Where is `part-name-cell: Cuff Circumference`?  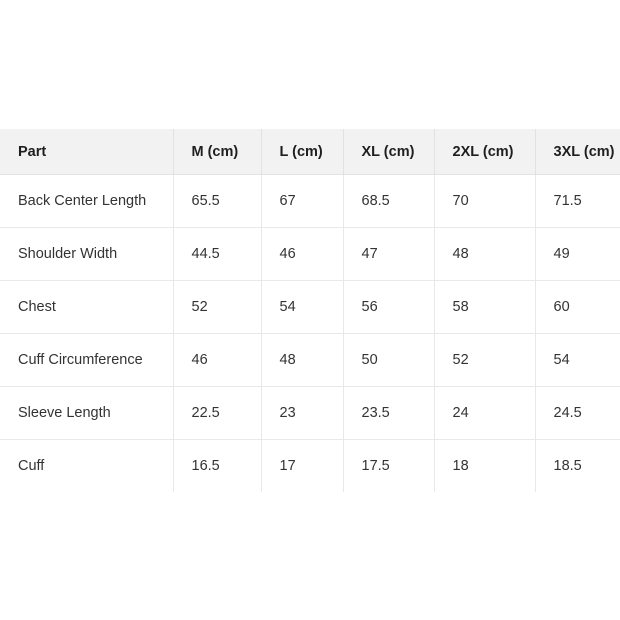
part-name-cell: Cuff Circumference is located at coordinates (87, 360).